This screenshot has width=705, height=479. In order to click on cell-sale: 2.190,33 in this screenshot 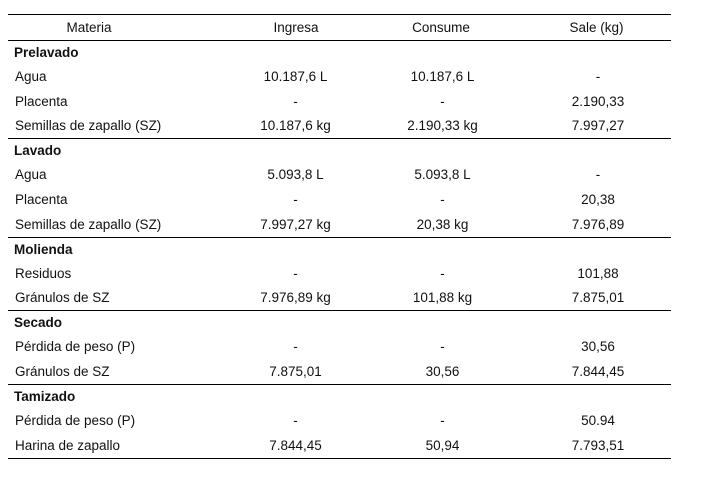, I will do `click(598, 101)`.